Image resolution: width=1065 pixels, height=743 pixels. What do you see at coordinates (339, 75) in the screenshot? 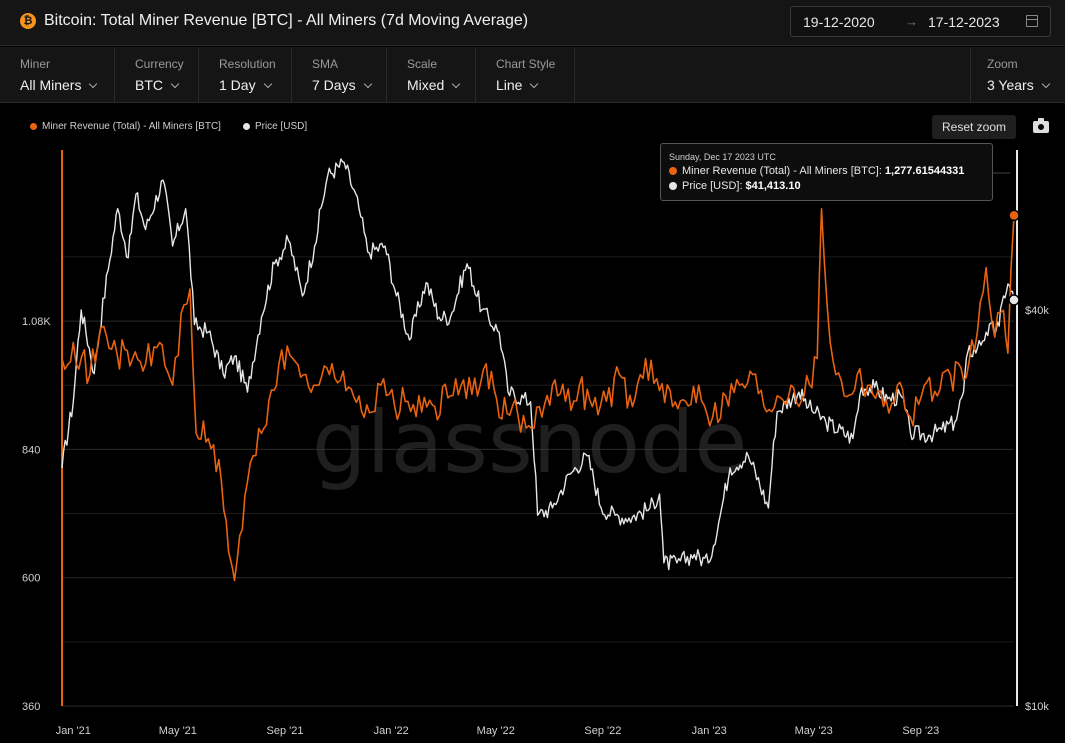
I see `sma-select: SMA 7 Days` at bounding box center [339, 75].